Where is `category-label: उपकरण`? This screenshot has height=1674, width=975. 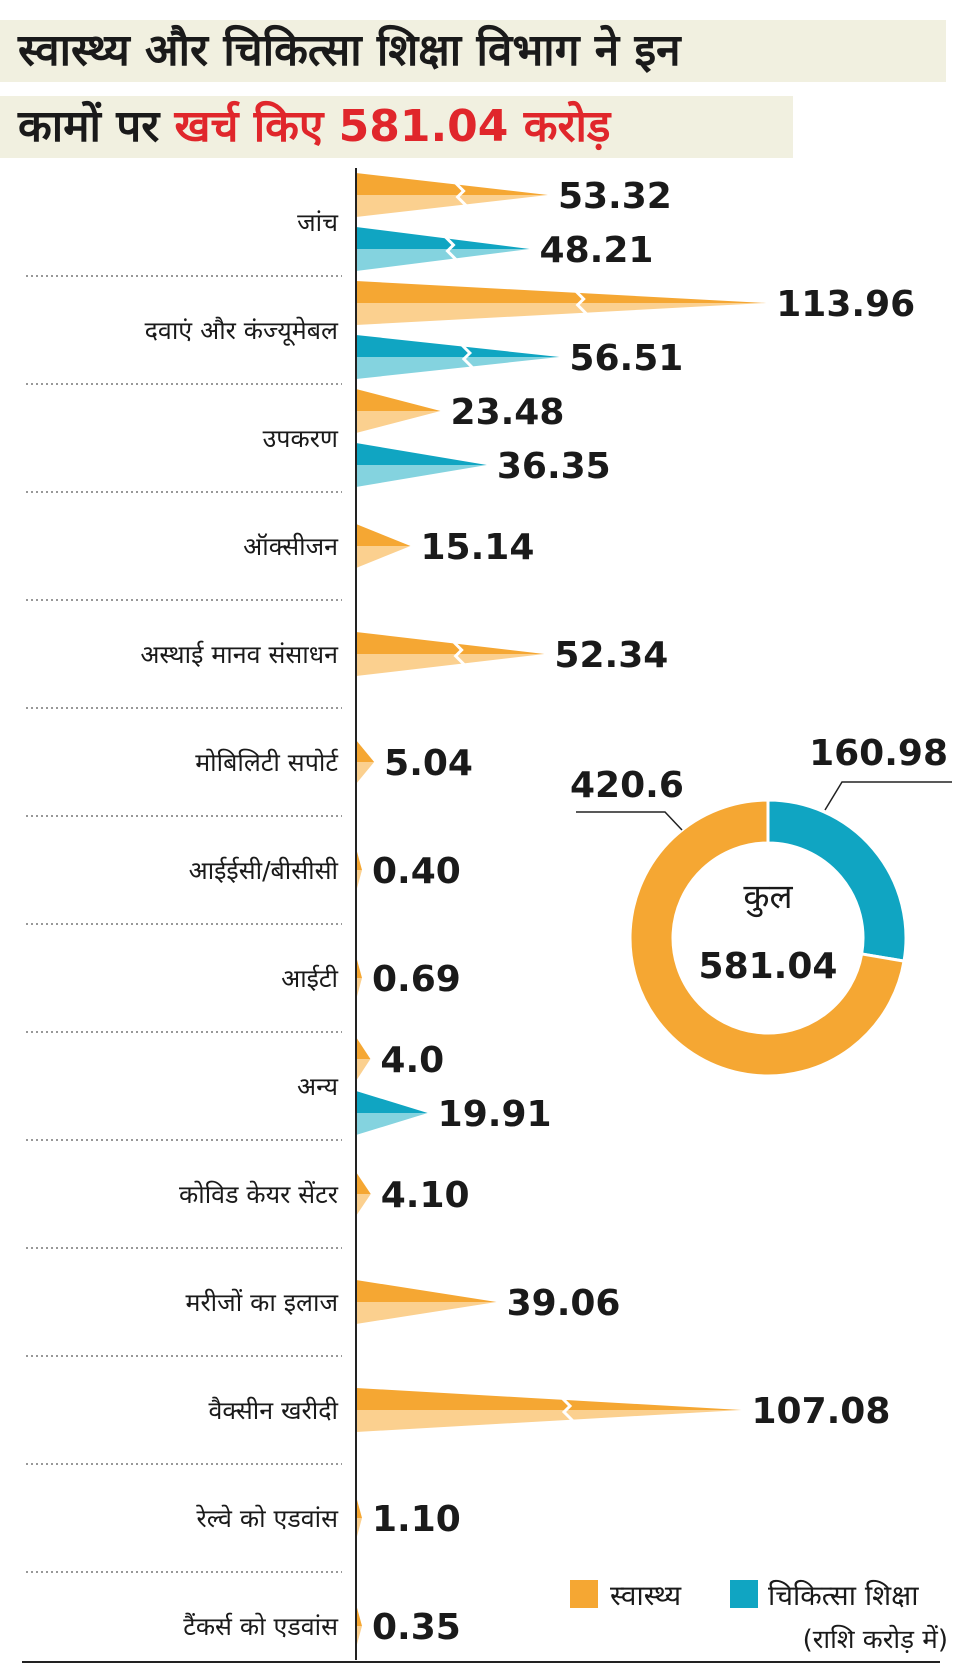 category-label: उपकरण is located at coordinates (301, 438).